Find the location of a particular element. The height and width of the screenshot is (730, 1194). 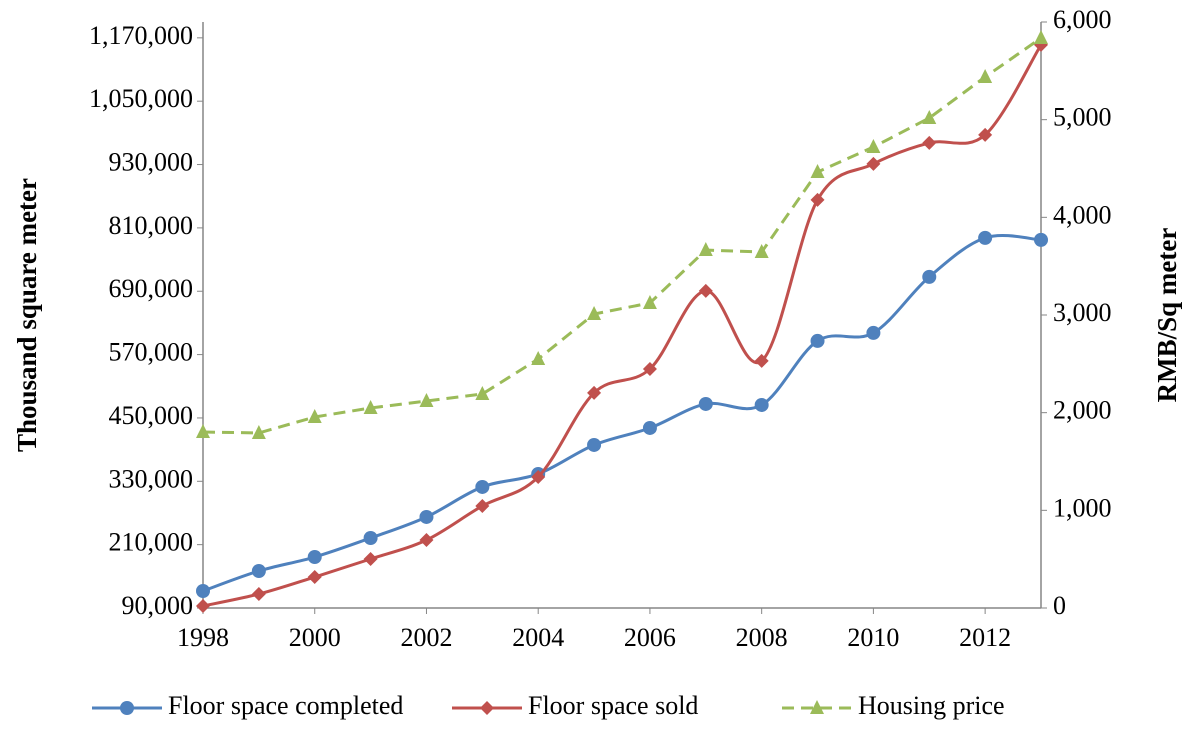

y-tick-label: 1,050,000 is located at coordinates (141, 98).